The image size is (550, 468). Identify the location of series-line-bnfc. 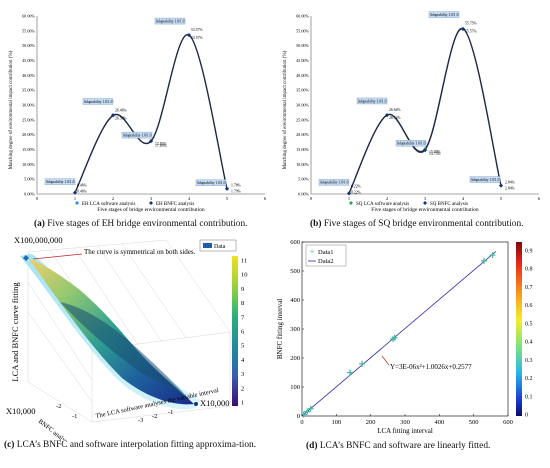
(425, 111).